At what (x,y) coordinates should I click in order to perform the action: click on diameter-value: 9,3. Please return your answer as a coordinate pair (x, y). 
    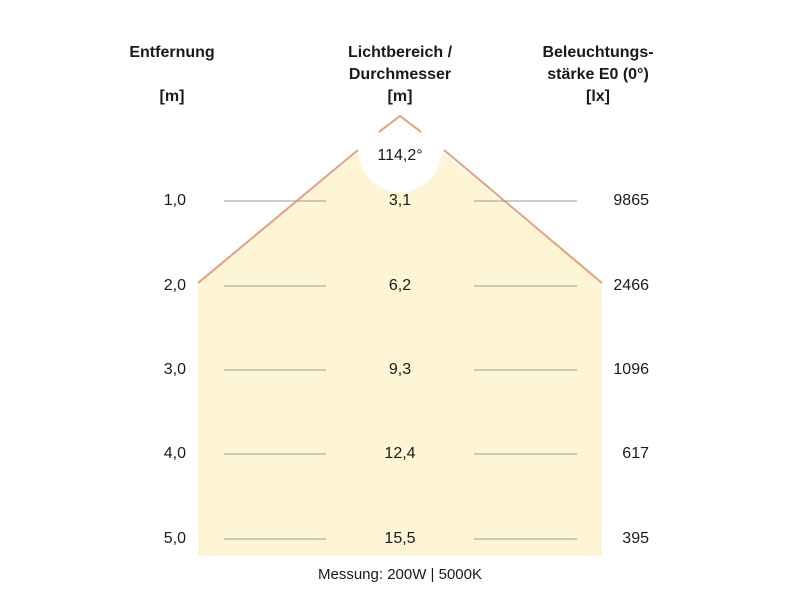
    Looking at the image, I should click on (400, 369).